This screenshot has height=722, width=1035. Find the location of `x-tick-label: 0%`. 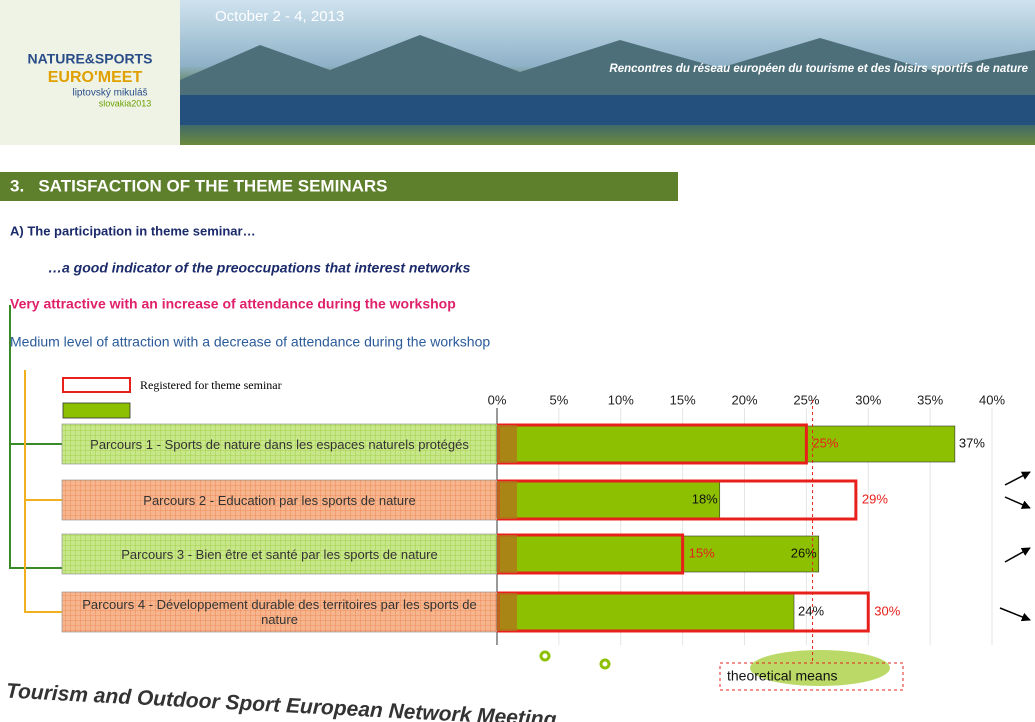

x-tick-label: 0% is located at coordinates (497, 399).